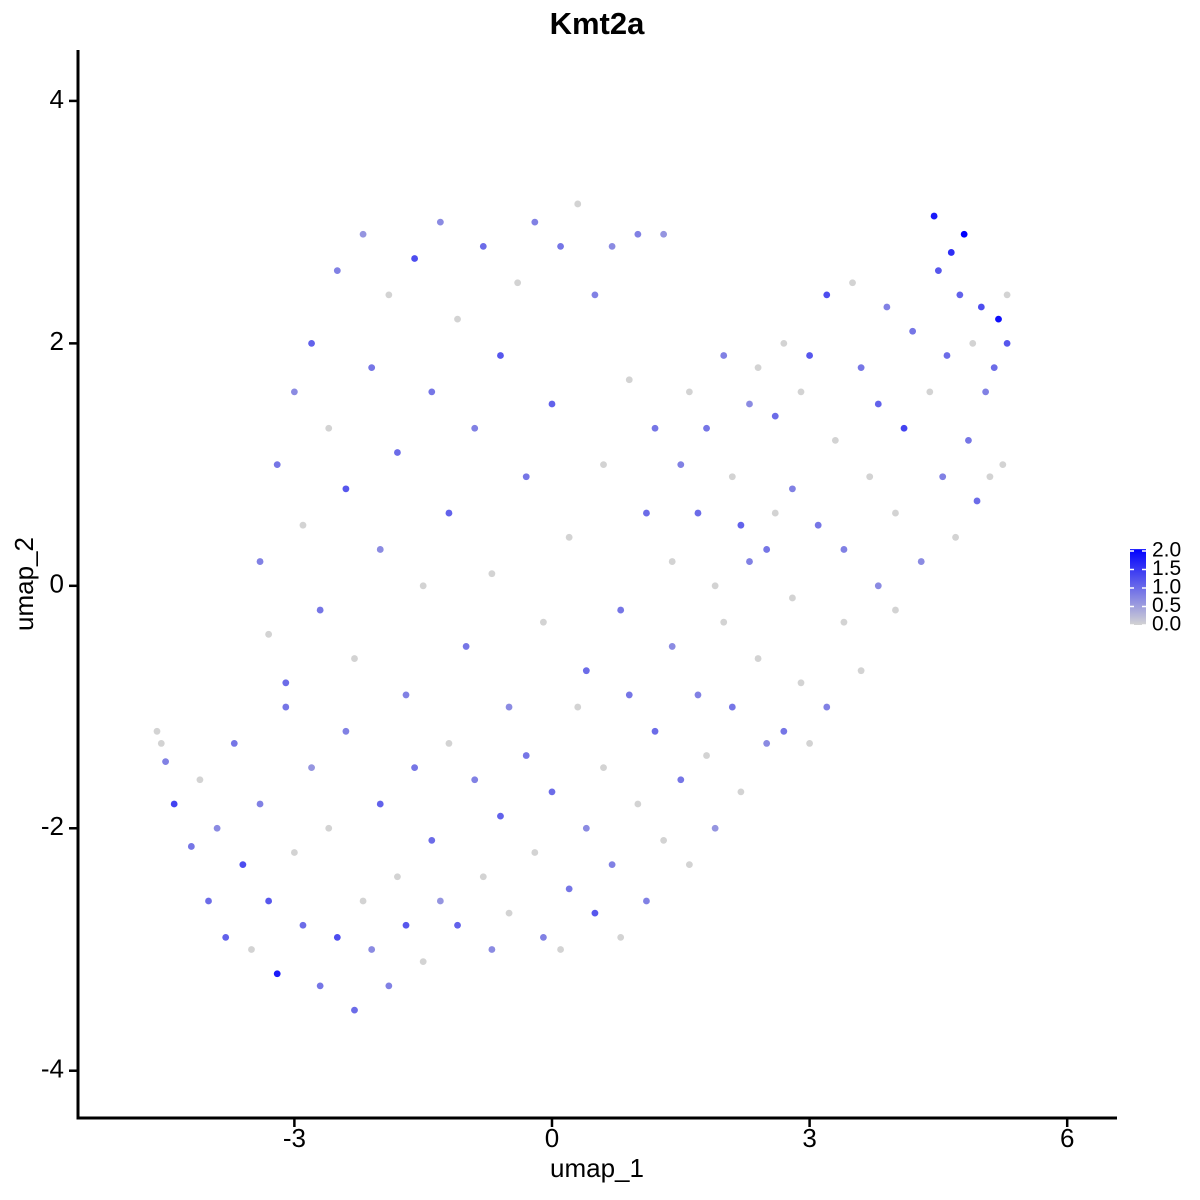  What do you see at coordinates (1166, 587) in the screenshot?
I see `colorbar-label: 1.0` at bounding box center [1166, 587].